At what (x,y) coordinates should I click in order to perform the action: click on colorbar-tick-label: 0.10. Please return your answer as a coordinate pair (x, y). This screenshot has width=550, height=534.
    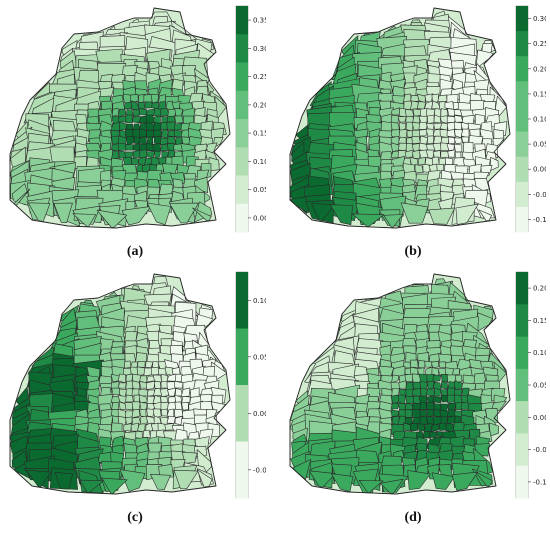
    Looking at the image, I should click on (539, 353).